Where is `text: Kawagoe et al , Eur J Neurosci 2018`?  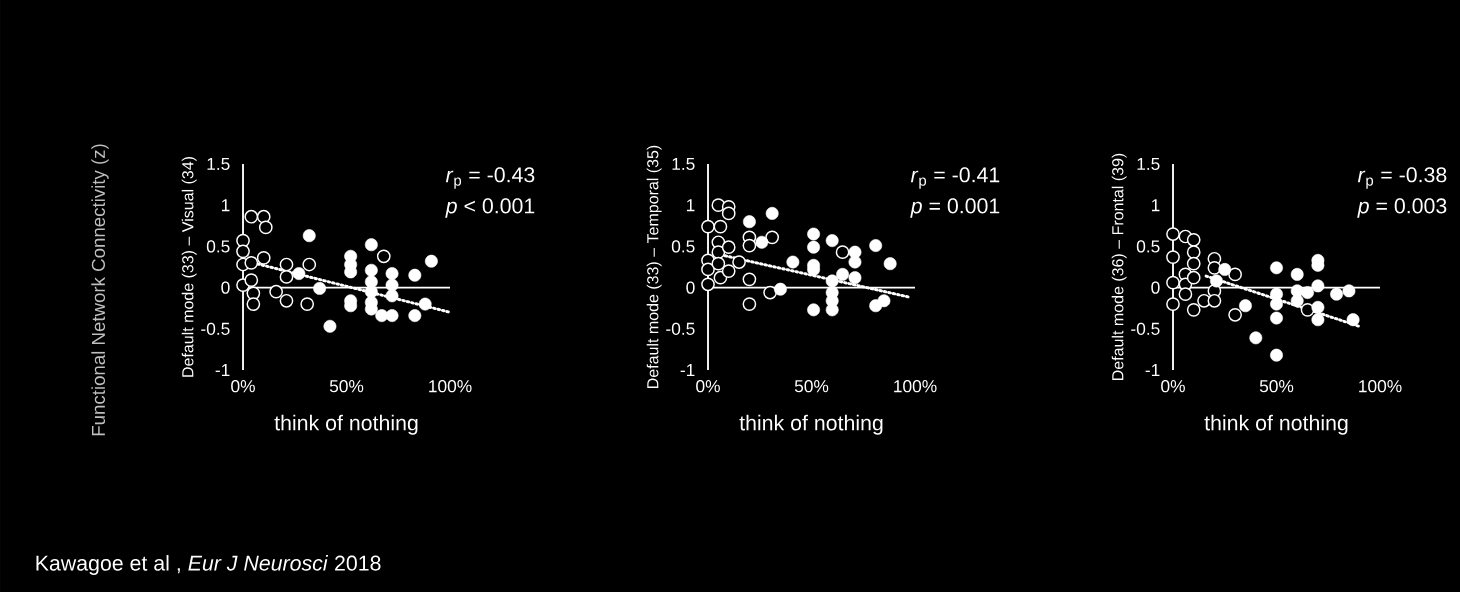 text: Kawagoe et al , Eur J Neurosci 2018 is located at coordinates (208, 565).